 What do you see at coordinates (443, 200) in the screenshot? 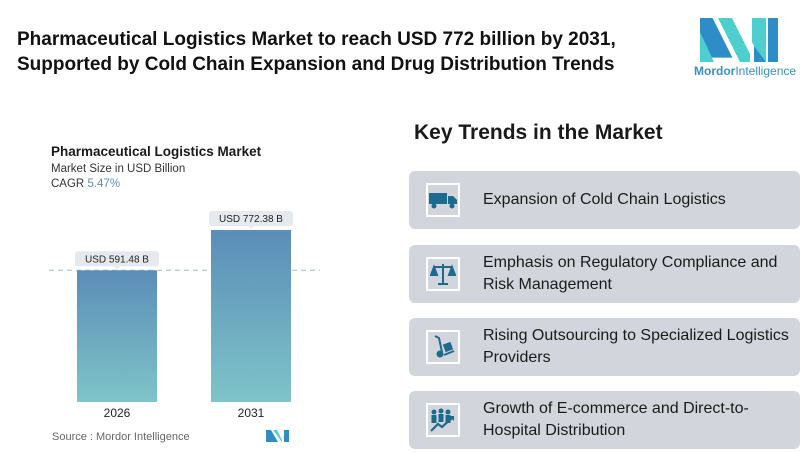
I see `truck-icon` at bounding box center [443, 200].